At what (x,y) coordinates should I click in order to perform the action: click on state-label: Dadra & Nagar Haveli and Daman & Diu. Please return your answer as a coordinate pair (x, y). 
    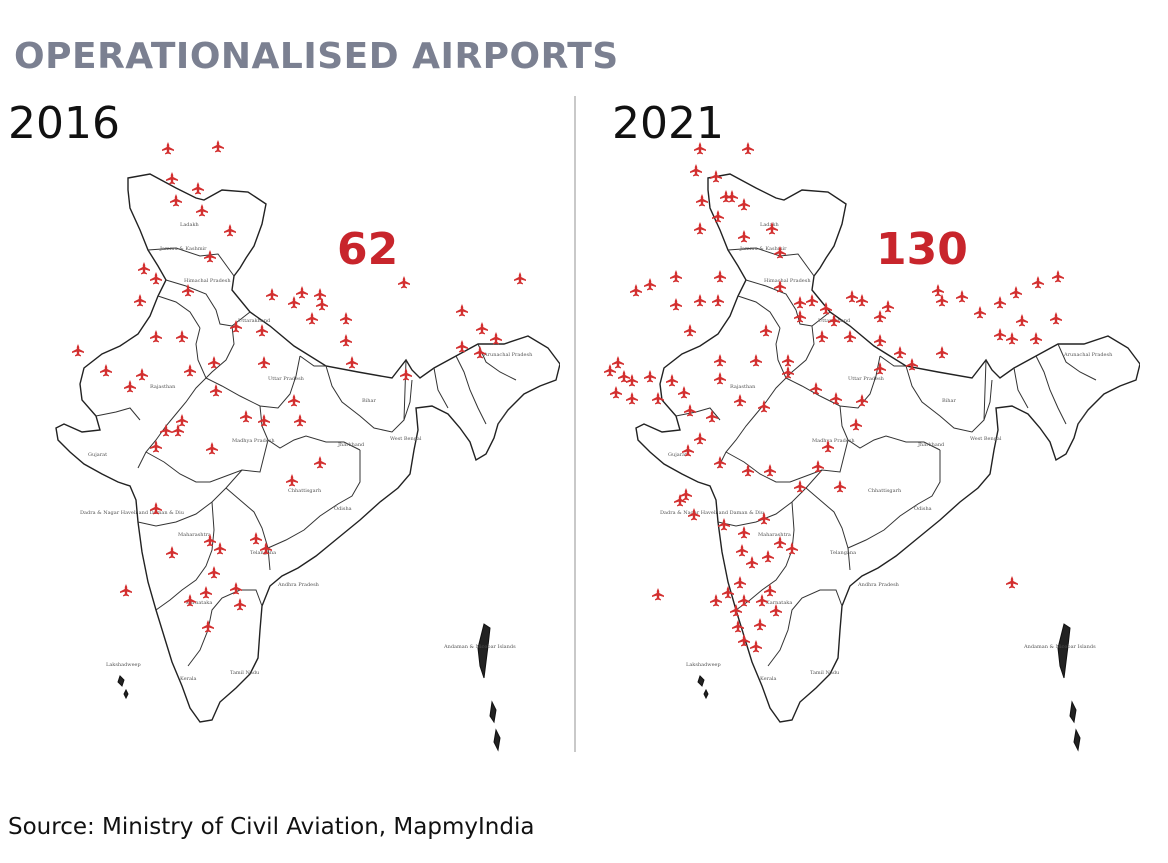
    Looking at the image, I should click on (712, 513).